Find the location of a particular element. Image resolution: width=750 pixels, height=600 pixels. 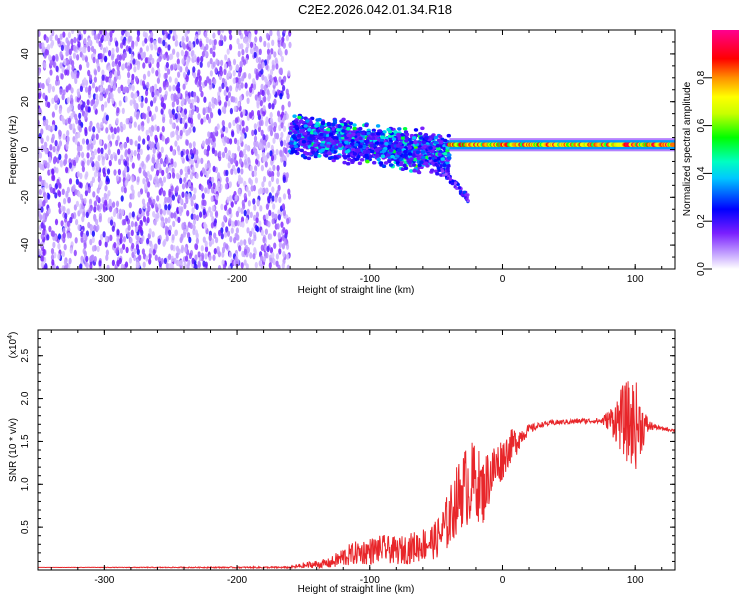

colorbar-ticks: 0.0 0.2 0.4 0.6 0.8 is located at coordinates (704, 173).